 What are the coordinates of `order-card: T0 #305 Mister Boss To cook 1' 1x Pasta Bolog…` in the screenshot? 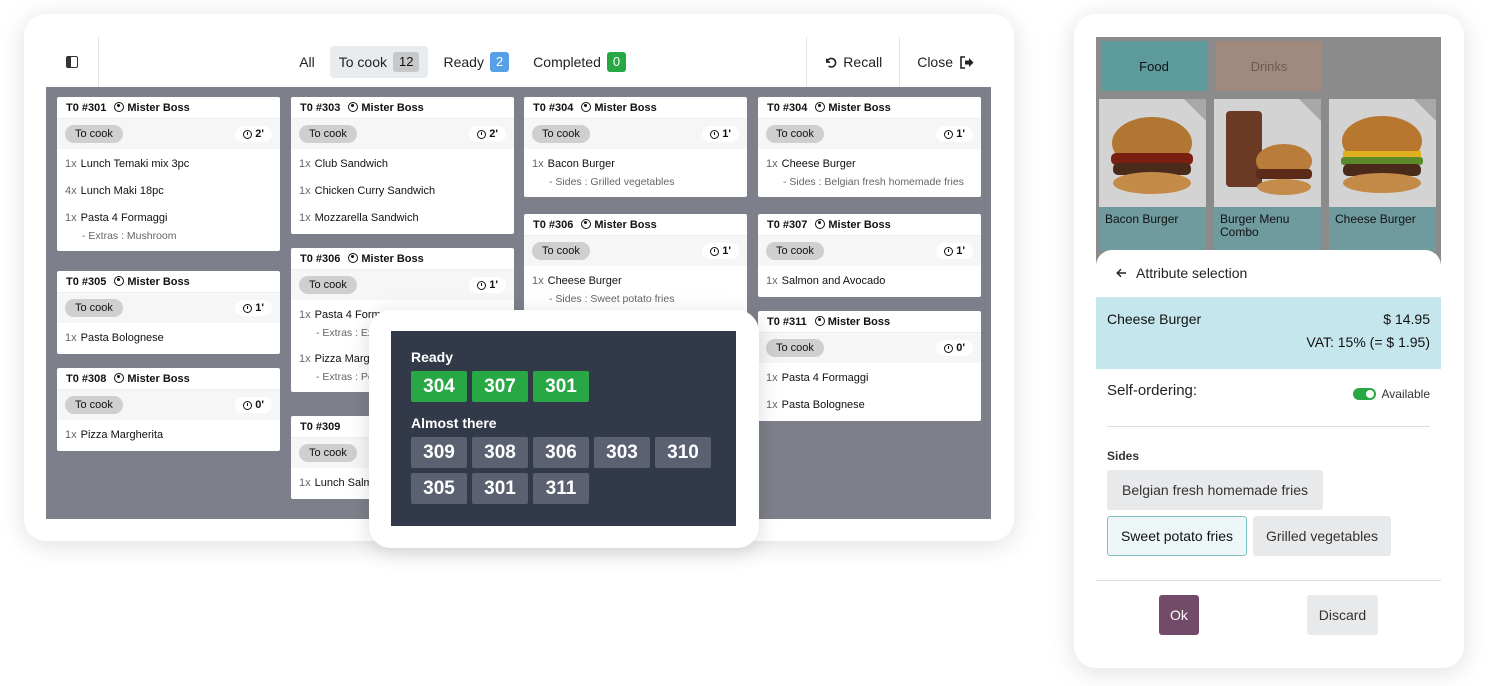 It's located at (168, 312).